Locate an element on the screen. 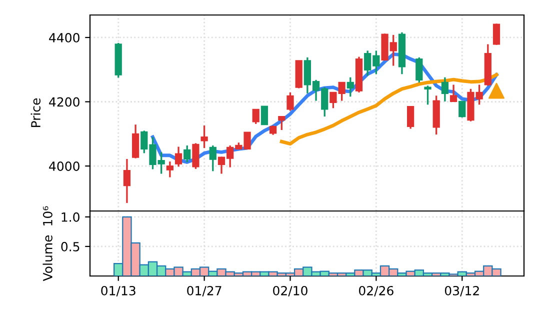  y-tick-label: 0.5 is located at coordinates (70, 247).